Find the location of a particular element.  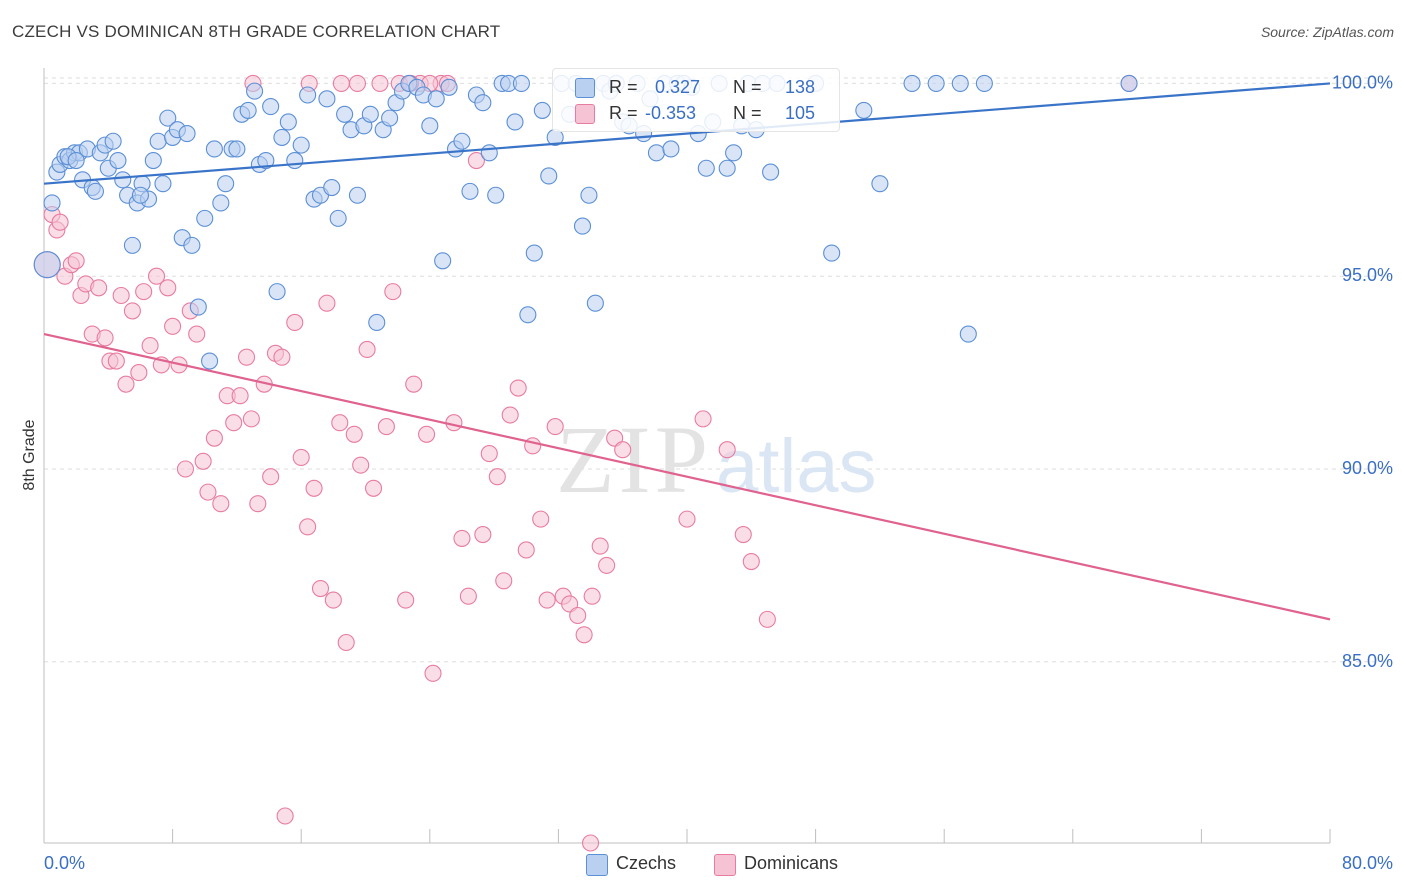

x-tick-label: 0.0% is located at coordinates (64, 863).